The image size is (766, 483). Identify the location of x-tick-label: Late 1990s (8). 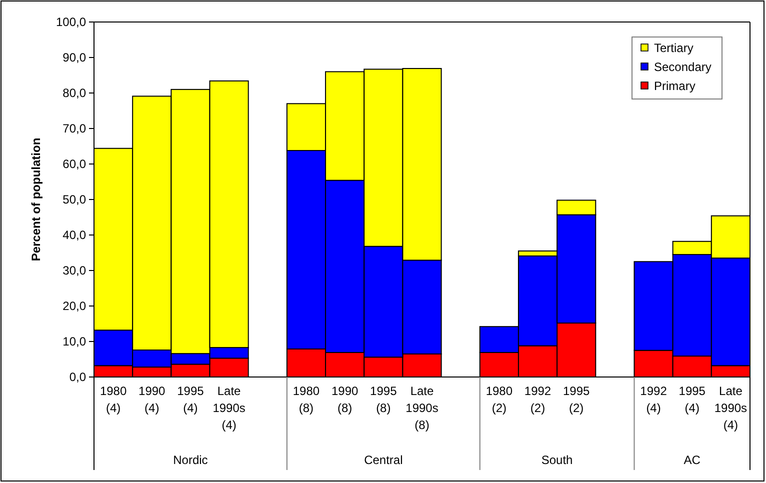
(422, 408).